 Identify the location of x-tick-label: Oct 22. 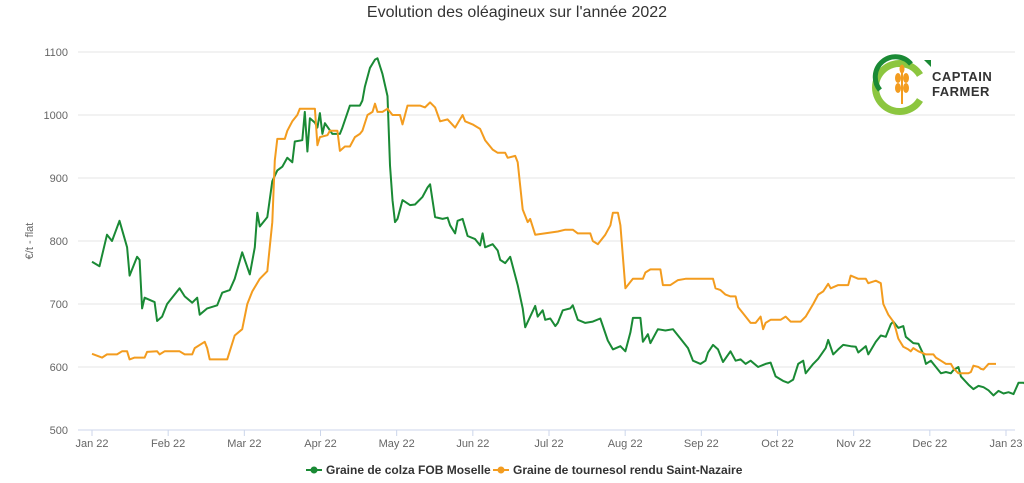
(777, 444).